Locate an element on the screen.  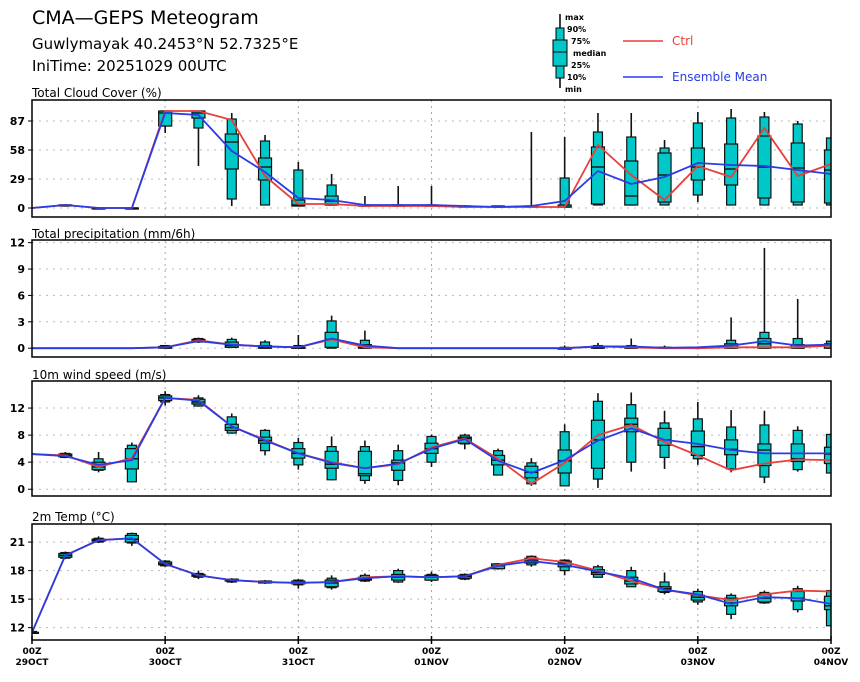
y-tick-label: 29 is located at coordinates (17, 179).